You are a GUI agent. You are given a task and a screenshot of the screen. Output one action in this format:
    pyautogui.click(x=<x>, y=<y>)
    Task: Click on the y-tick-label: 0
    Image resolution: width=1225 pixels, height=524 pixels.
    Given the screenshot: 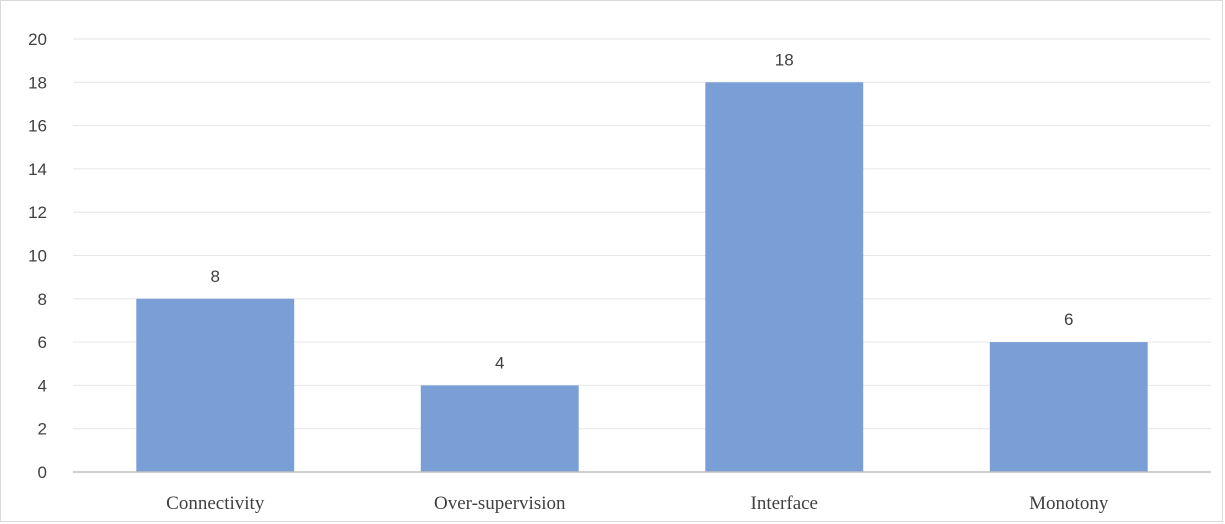 What is the action you would take?
    pyautogui.click(x=42, y=472)
    